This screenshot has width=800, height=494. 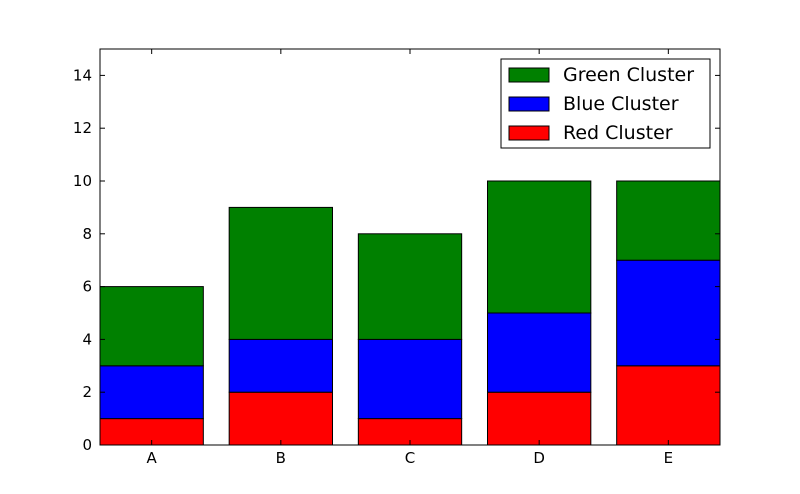 I want to click on bar-red-cluster-e, so click(x=668, y=405).